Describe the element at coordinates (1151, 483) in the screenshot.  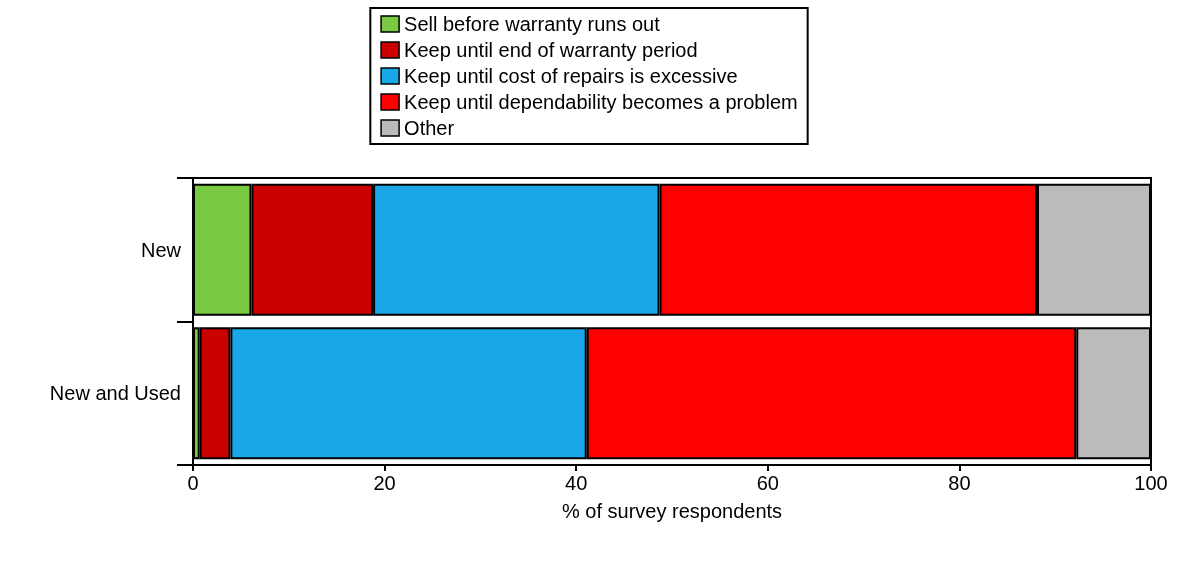
I see `x-tick-label: 100` at that location.